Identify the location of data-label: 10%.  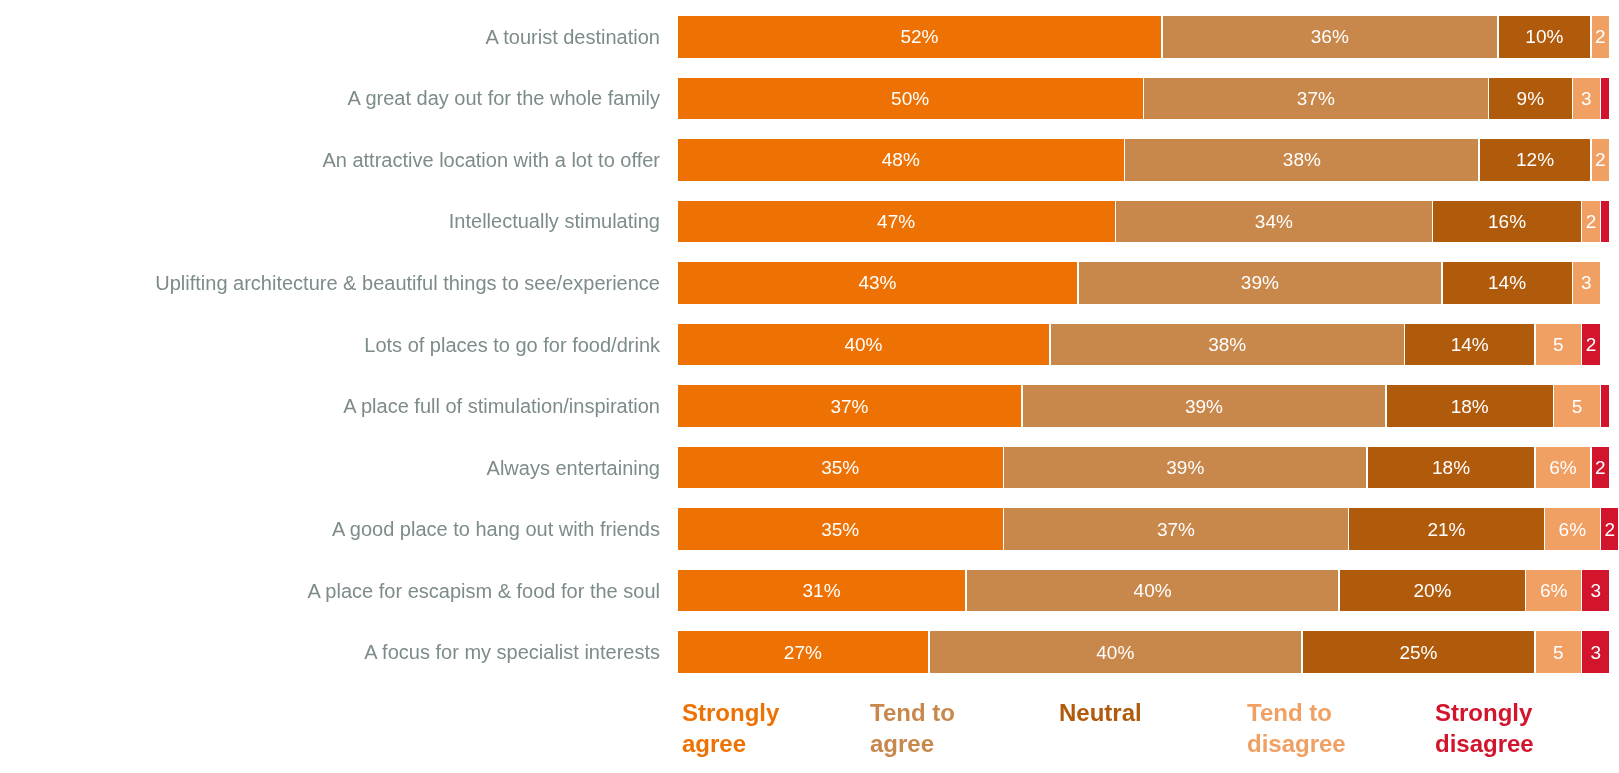
(1544, 37).